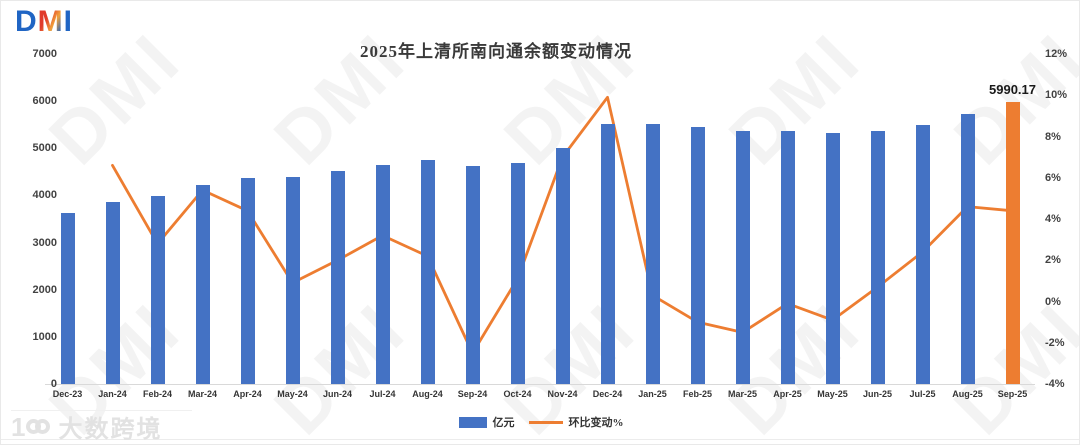  I want to click on legend-bar-label: 亿元, so click(503, 423).